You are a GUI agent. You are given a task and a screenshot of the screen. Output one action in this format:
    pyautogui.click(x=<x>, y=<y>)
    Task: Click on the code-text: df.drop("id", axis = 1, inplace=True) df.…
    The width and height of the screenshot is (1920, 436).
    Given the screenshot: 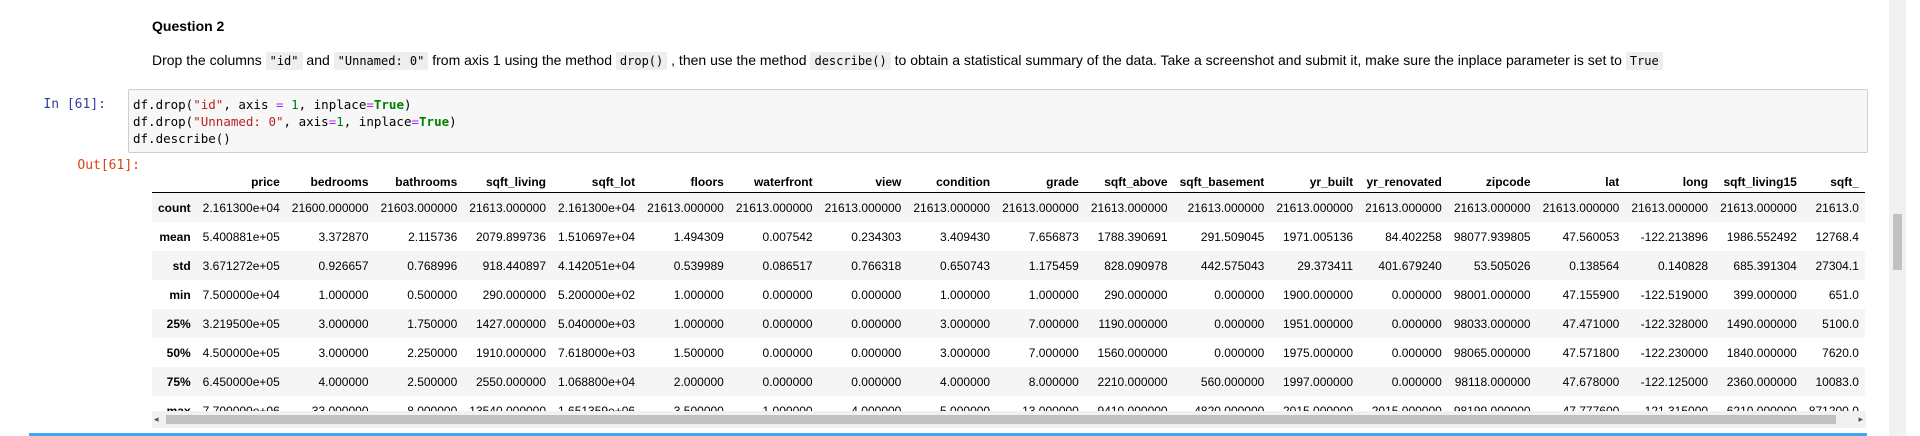 What is the action you would take?
    pyautogui.click(x=295, y=121)
    